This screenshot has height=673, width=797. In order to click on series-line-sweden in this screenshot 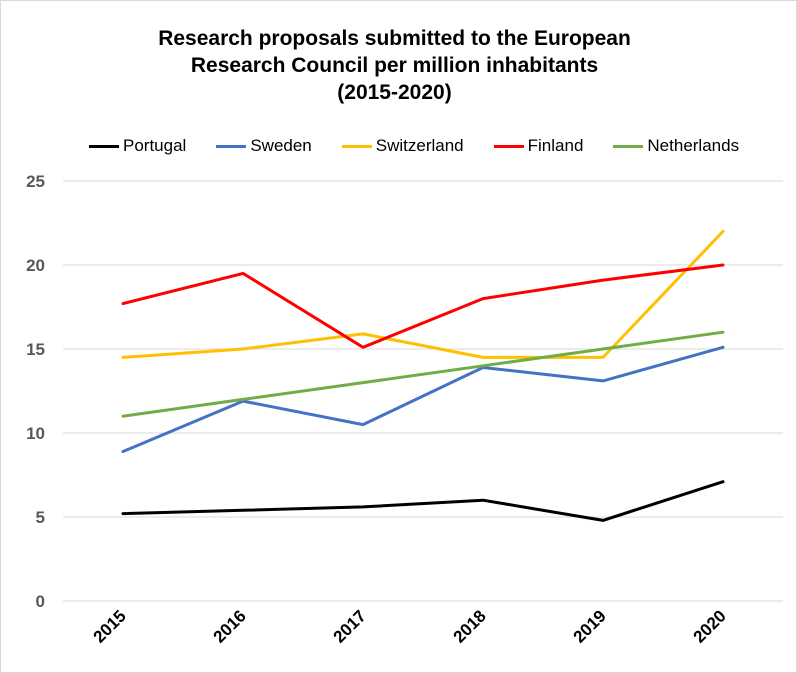, I will do `click(423, 399)`.